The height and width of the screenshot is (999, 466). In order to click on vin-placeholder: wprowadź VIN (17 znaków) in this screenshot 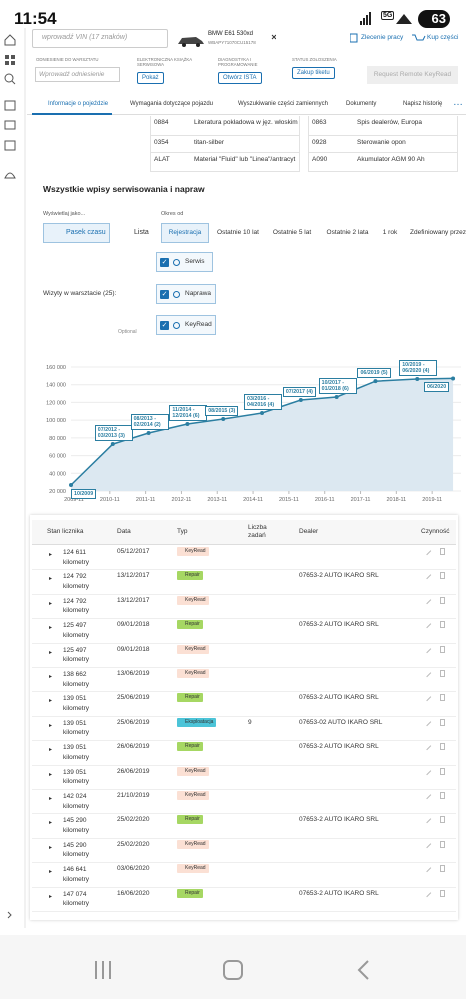, I will do `click(85, 37)`.